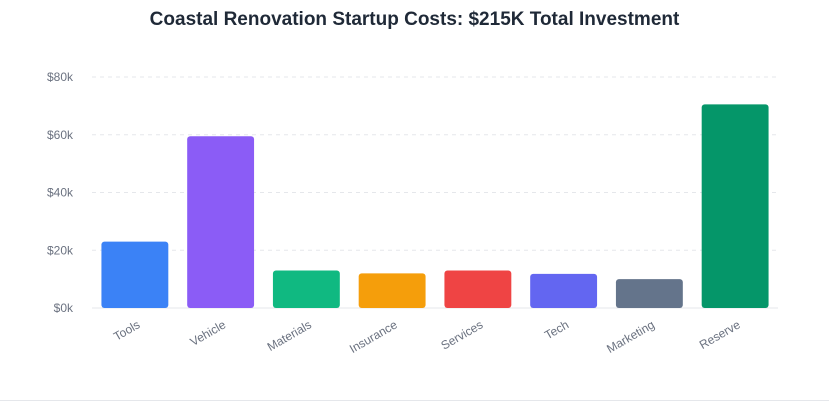  Describe the element at coordinates (306, 289) in the screenshot. I see `bar-materials` at that location.